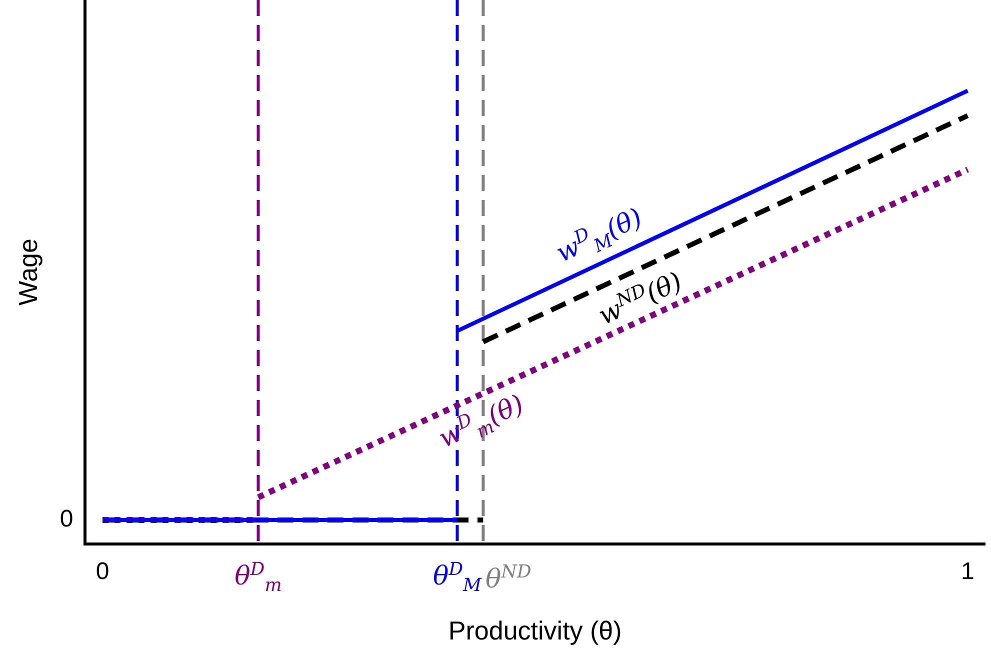 The height and width of the screenshot is (656, 991). I want to click on ref-line-label: θ$^{ND}$, so click(508, 578).